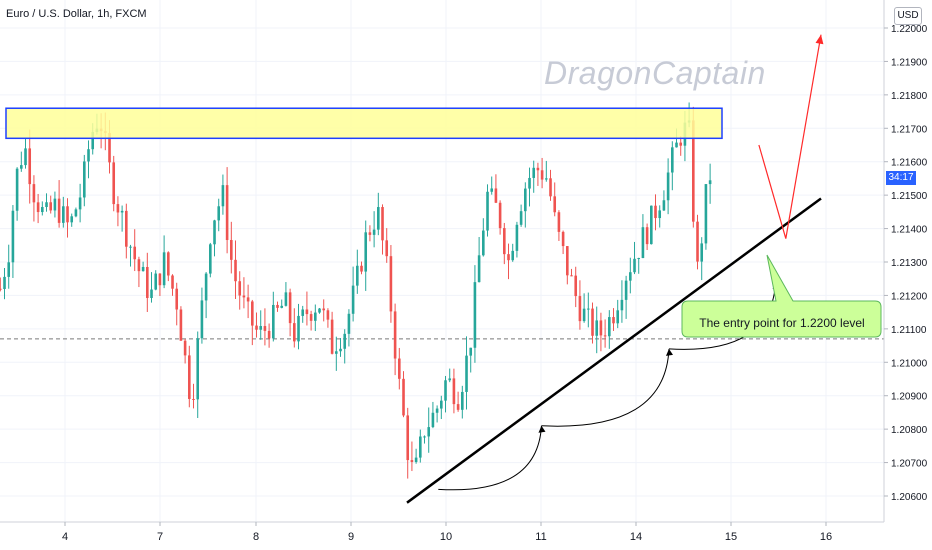 This screenshot has width=932, height=550. I want to click on last-price-countdown: 34:17, so click(901, 178).